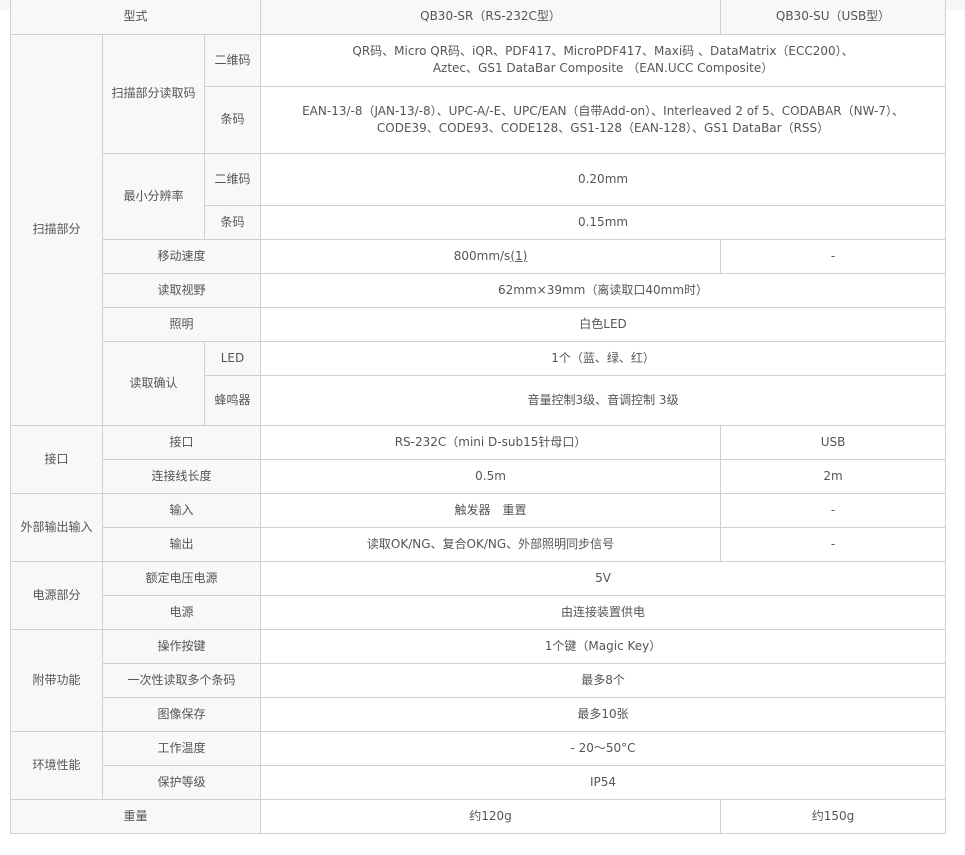 The image size is (965, 855). Describe the element at coordinates (232, 358) in the screenshot. I see `led-label: LED` at that location.